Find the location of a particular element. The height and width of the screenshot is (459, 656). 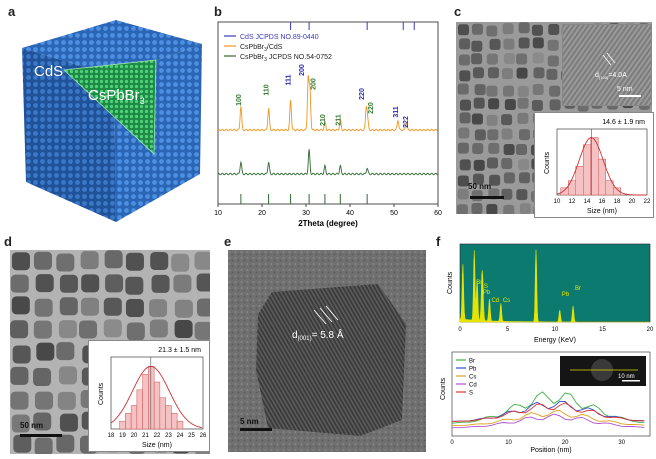

xrd-peak-label: 311 is located at coordinates (396, 111).